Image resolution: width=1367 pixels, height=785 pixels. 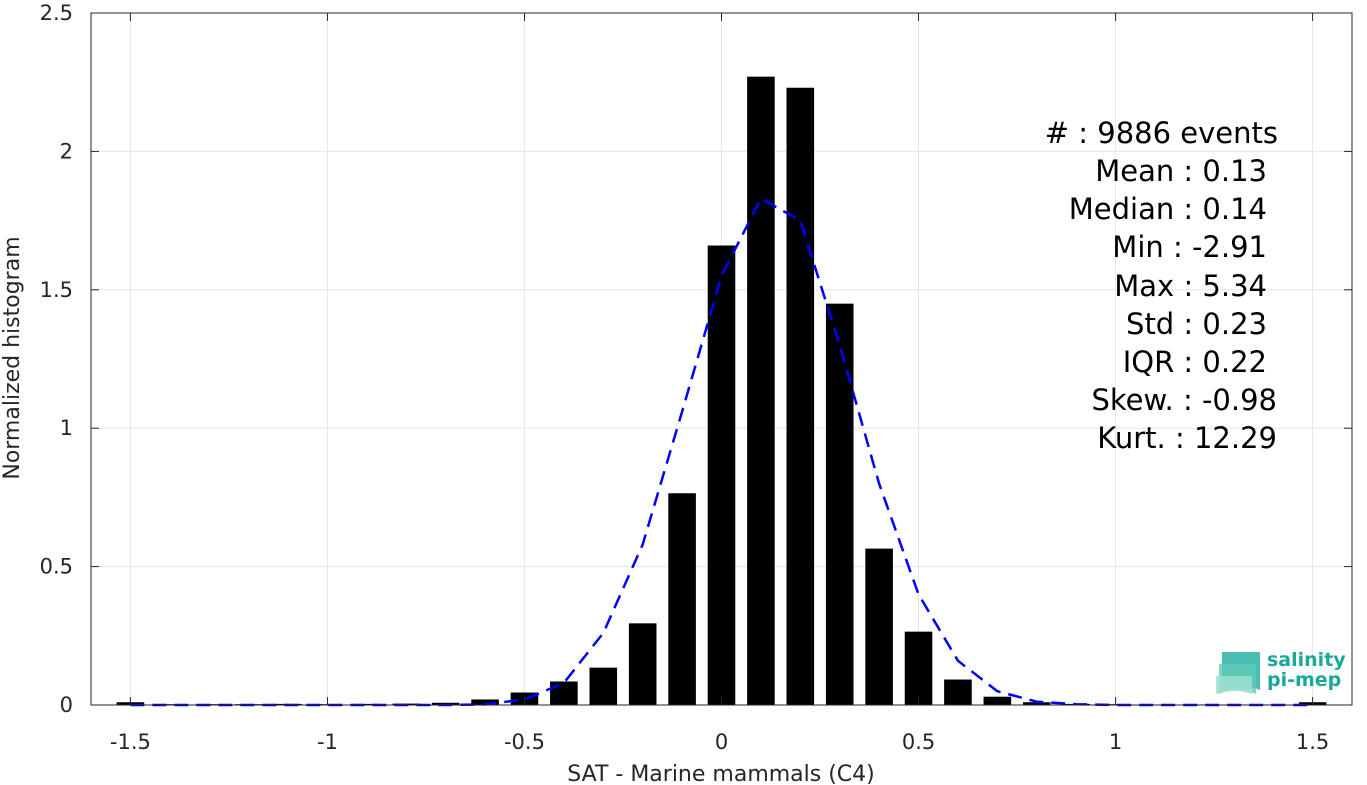 I want to click on salinity-pi-mep-logo: salinity pi-mep, so click(x=1281, y=671).